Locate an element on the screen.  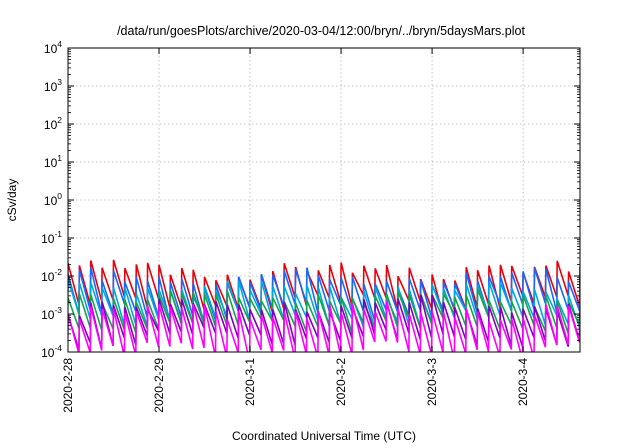
y-tick-label: 10⁻⁴ is located at coordinates (51, 351).